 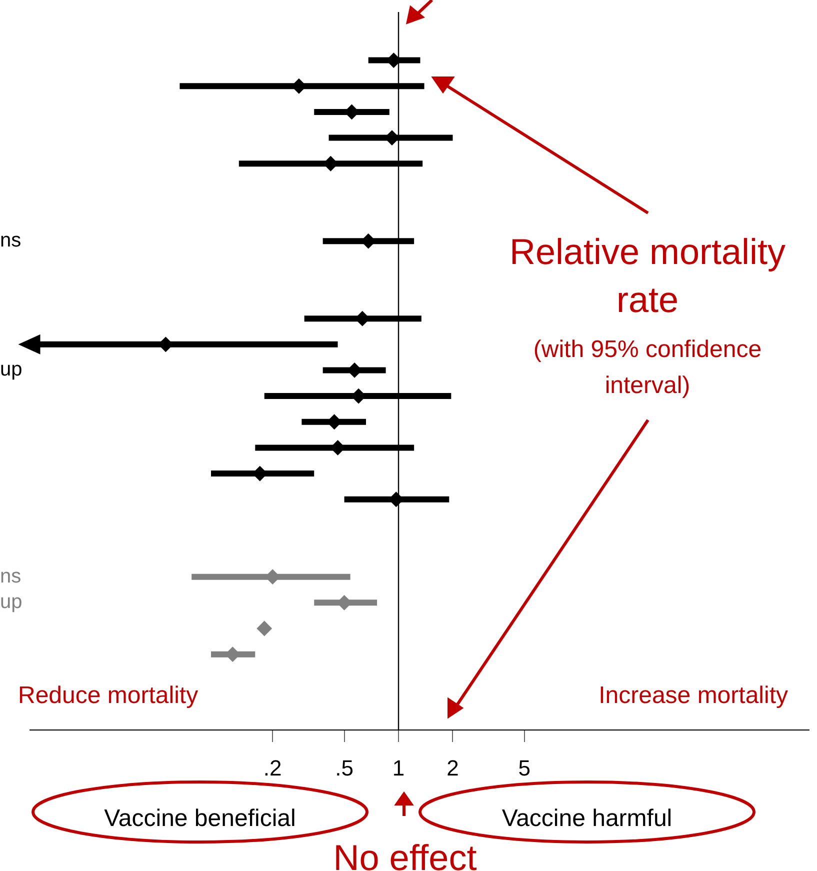 What do you see at coordinates (647, 276) in the screenshot?
I see `annotation: Relative mortality rate` at bounding box center [647, 276].